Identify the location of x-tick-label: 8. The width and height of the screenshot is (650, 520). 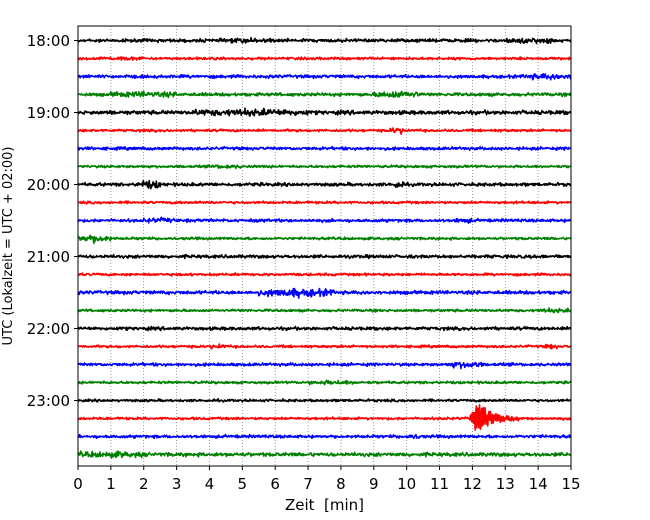
(341, 484).